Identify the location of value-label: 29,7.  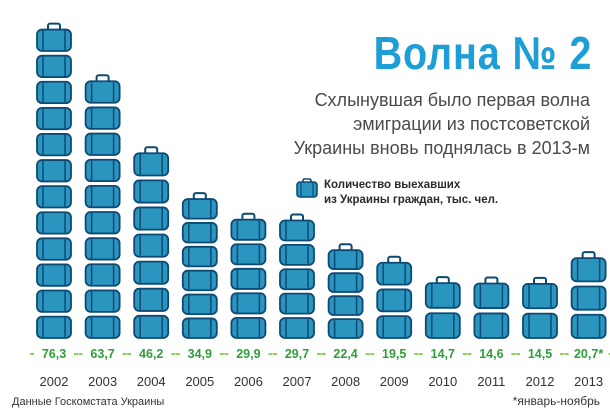
(297, 354).